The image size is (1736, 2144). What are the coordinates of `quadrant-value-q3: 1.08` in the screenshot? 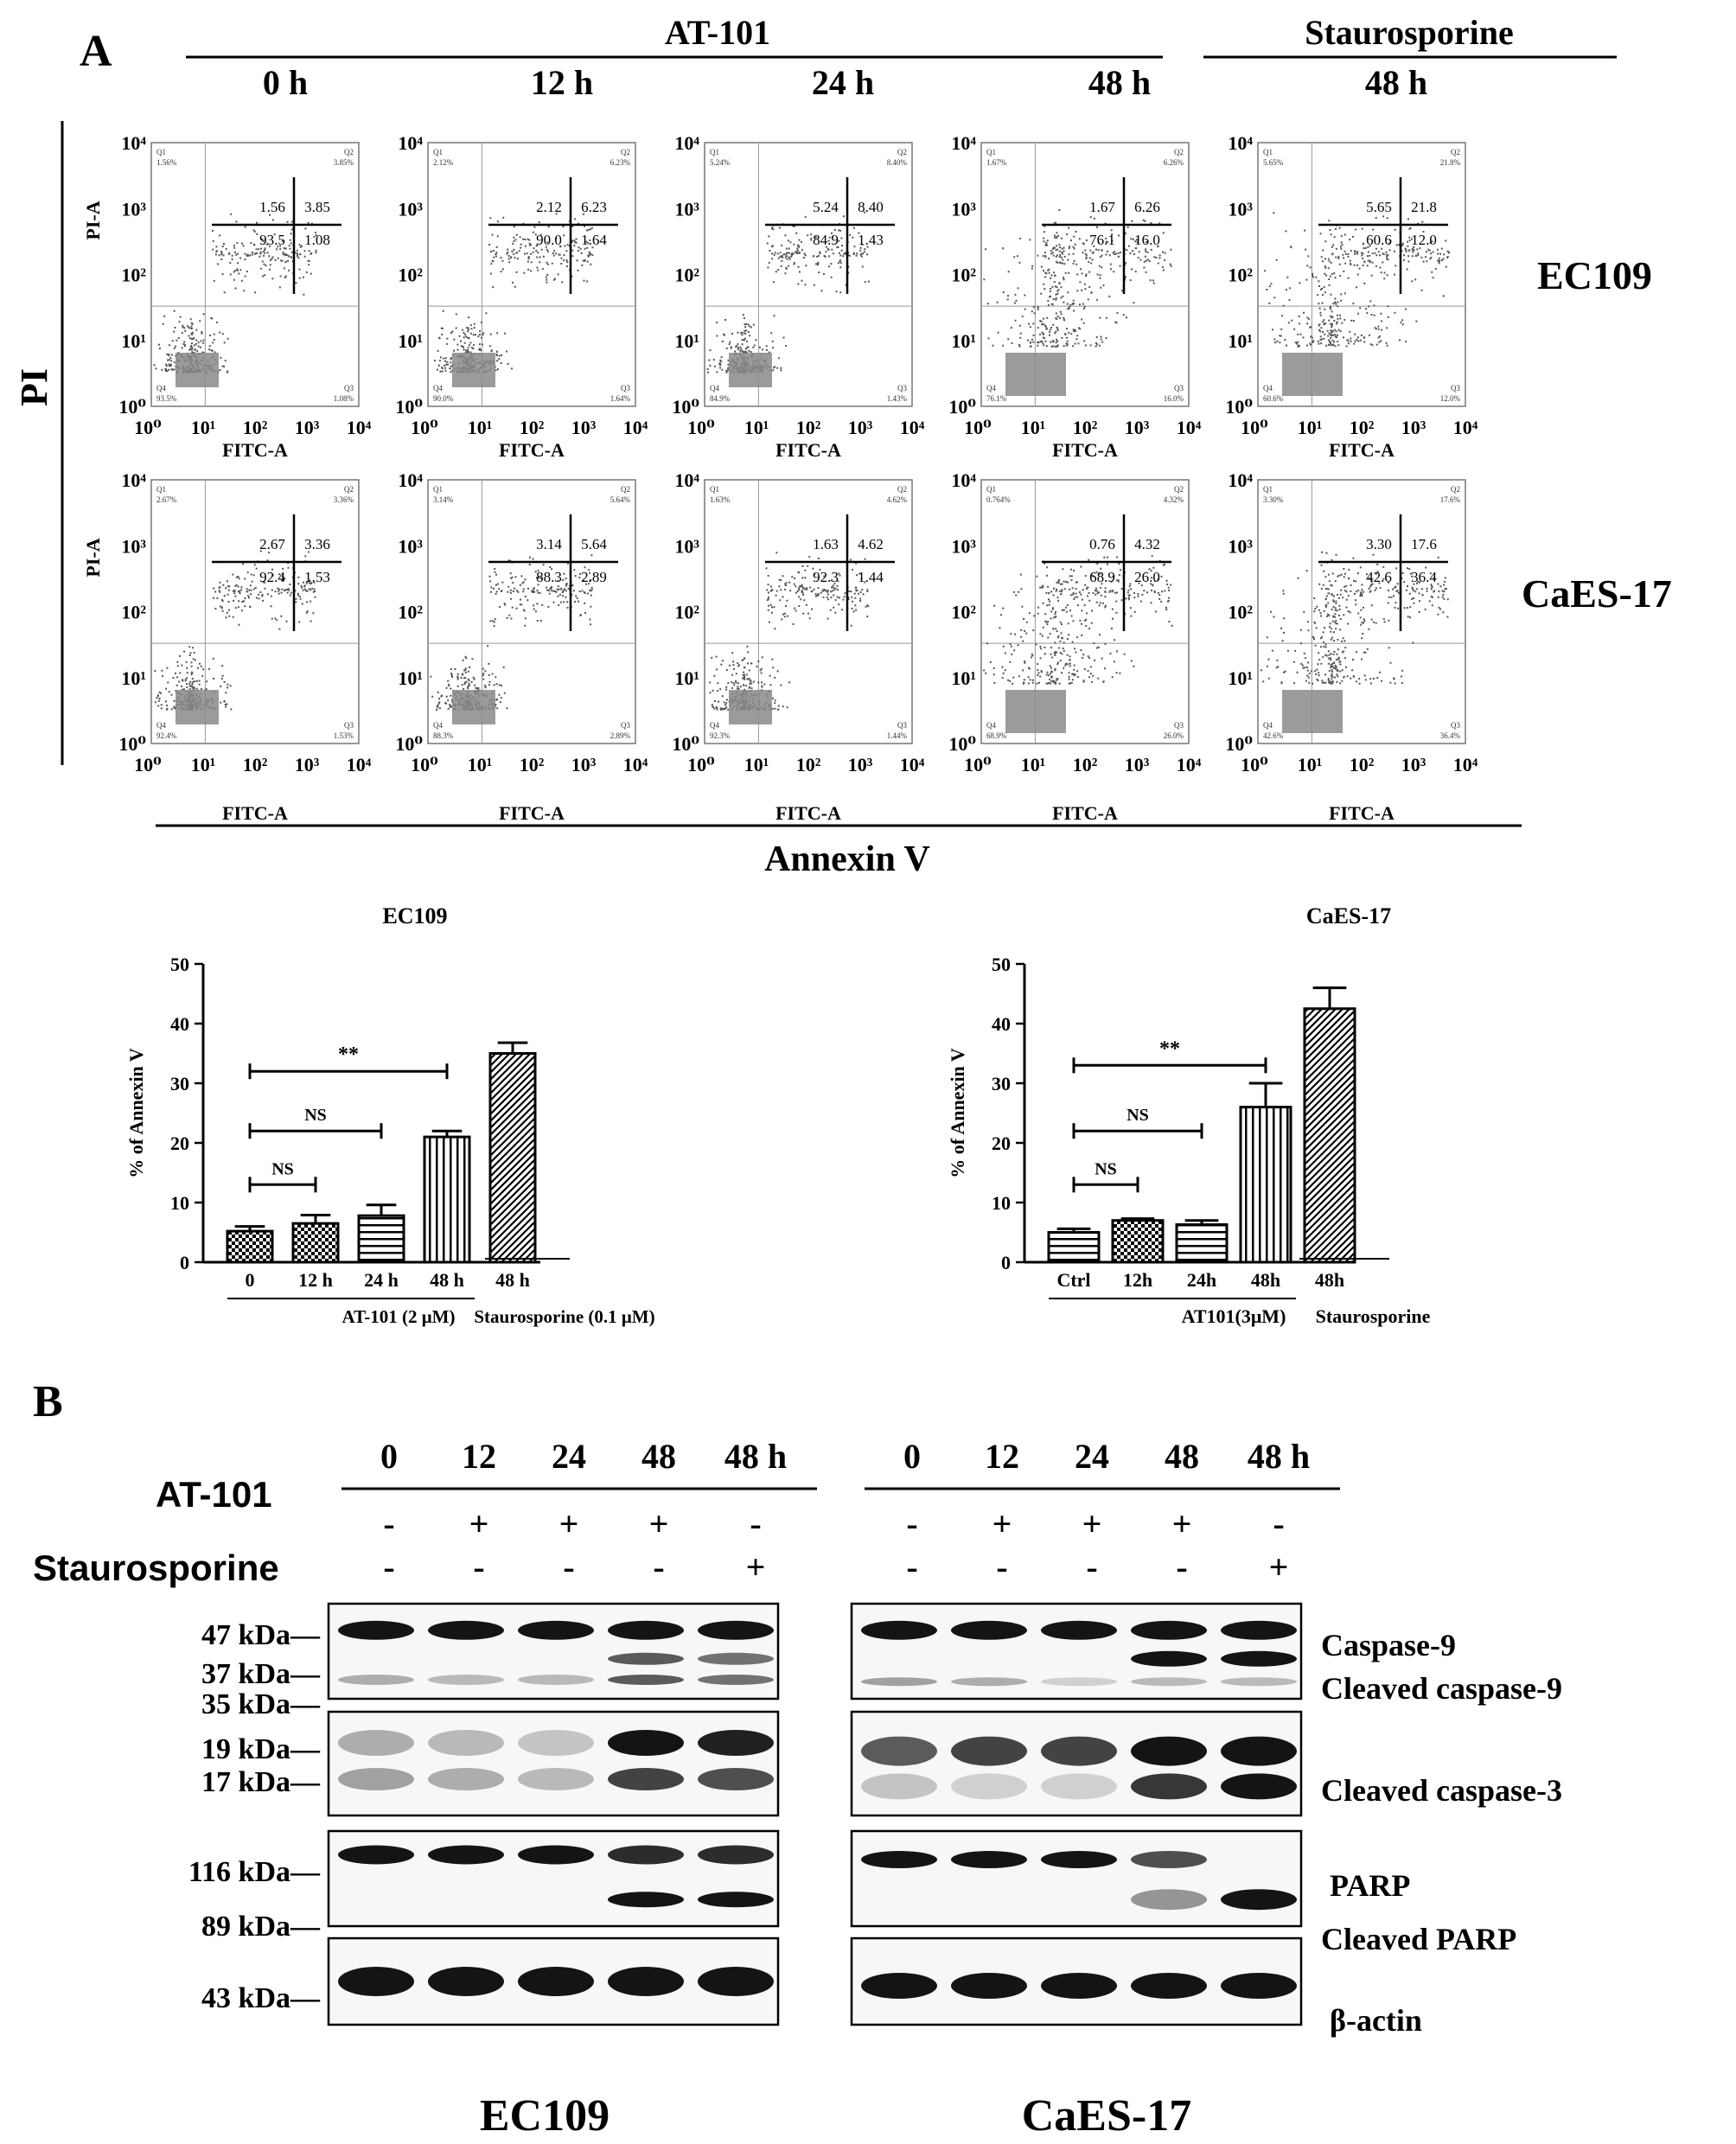 It's located at (317, 240).